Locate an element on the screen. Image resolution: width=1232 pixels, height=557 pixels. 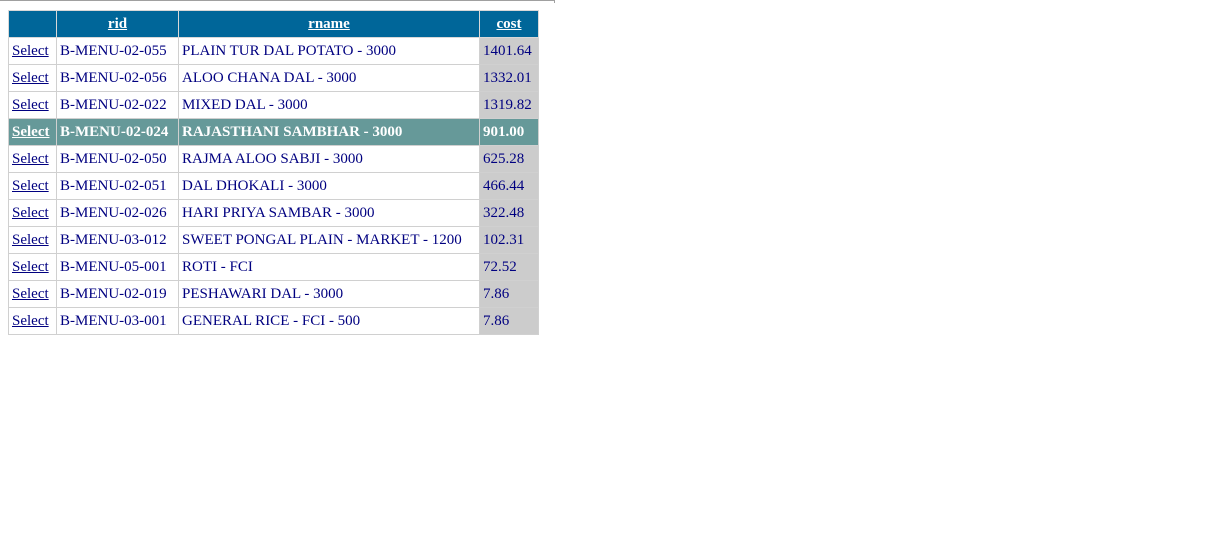
rname-cell: MIXED DAL - 3000 is located at coordinates (329, 105).